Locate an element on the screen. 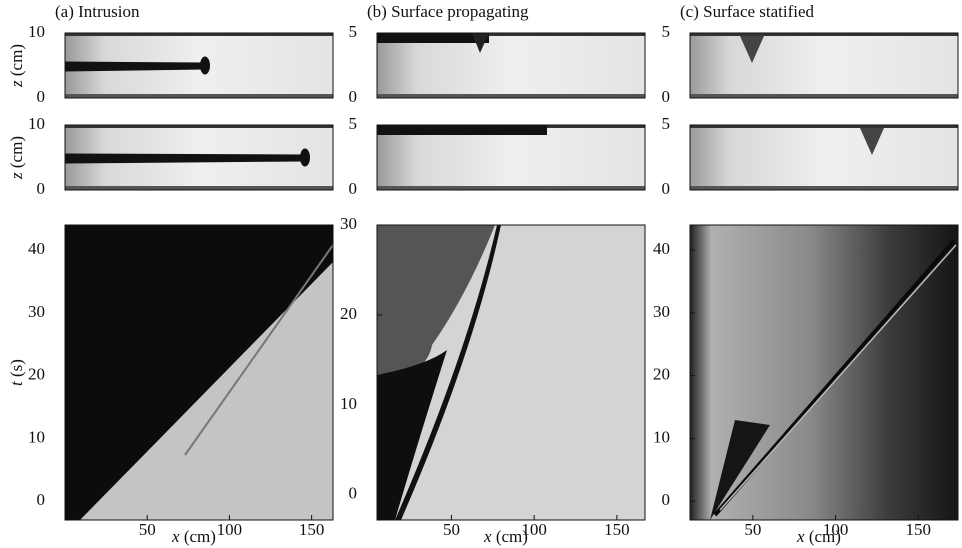 The image size is (962, 548). panel-title: (a) Intrusion is located at coordinates (97, 11).